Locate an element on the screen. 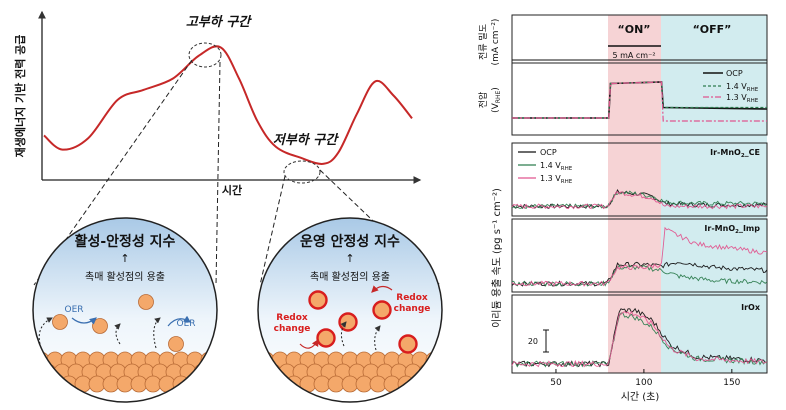  rate-legend-ocp: OCP is located at coordinates (548, 152).